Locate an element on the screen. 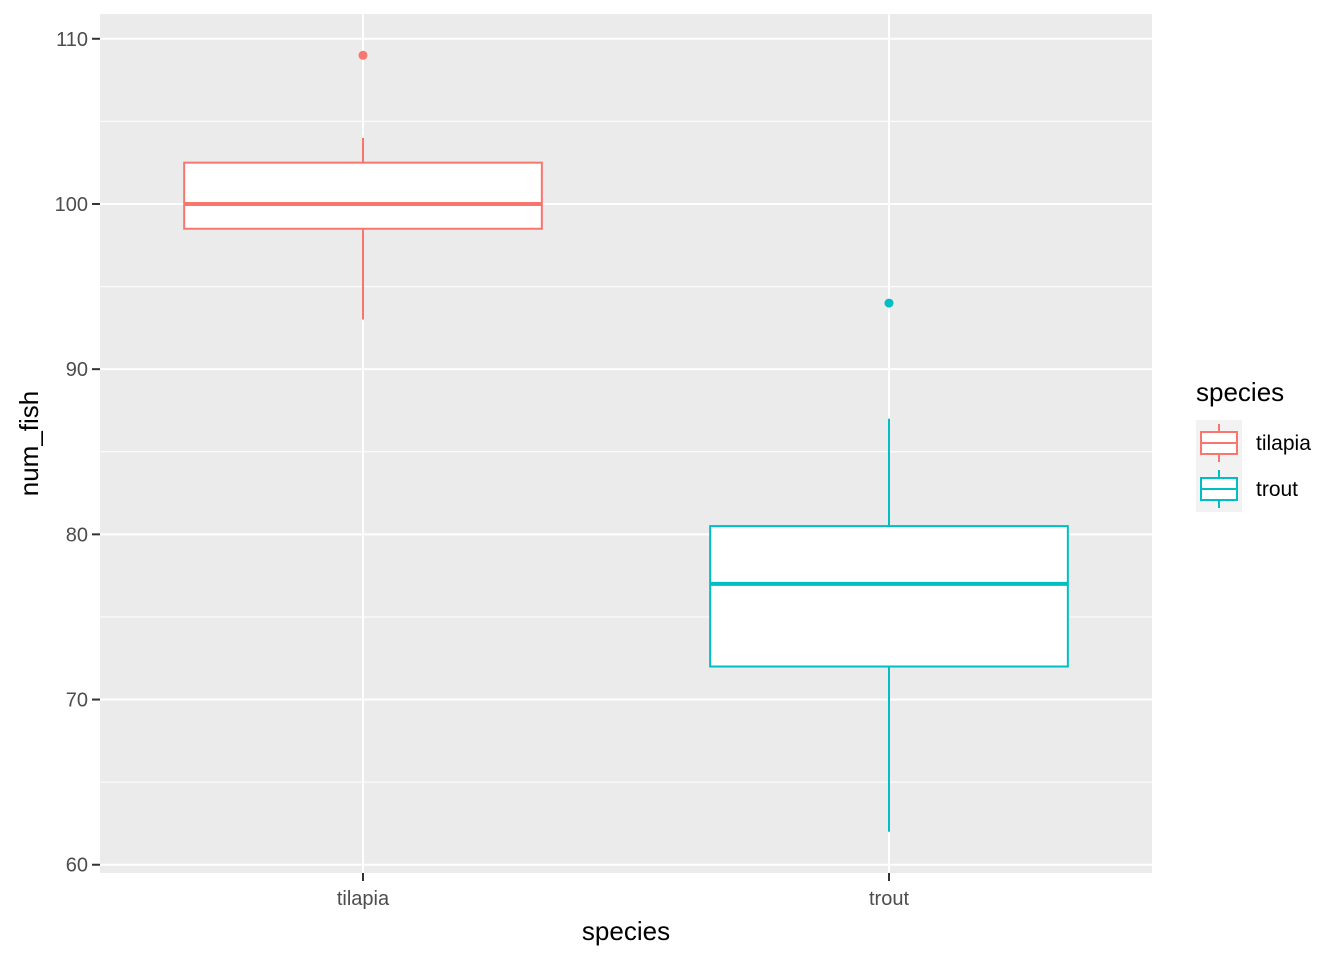 This screenshot has height=965, width=1344. y-tick-label: 90 is located at coordinates (77, 370).